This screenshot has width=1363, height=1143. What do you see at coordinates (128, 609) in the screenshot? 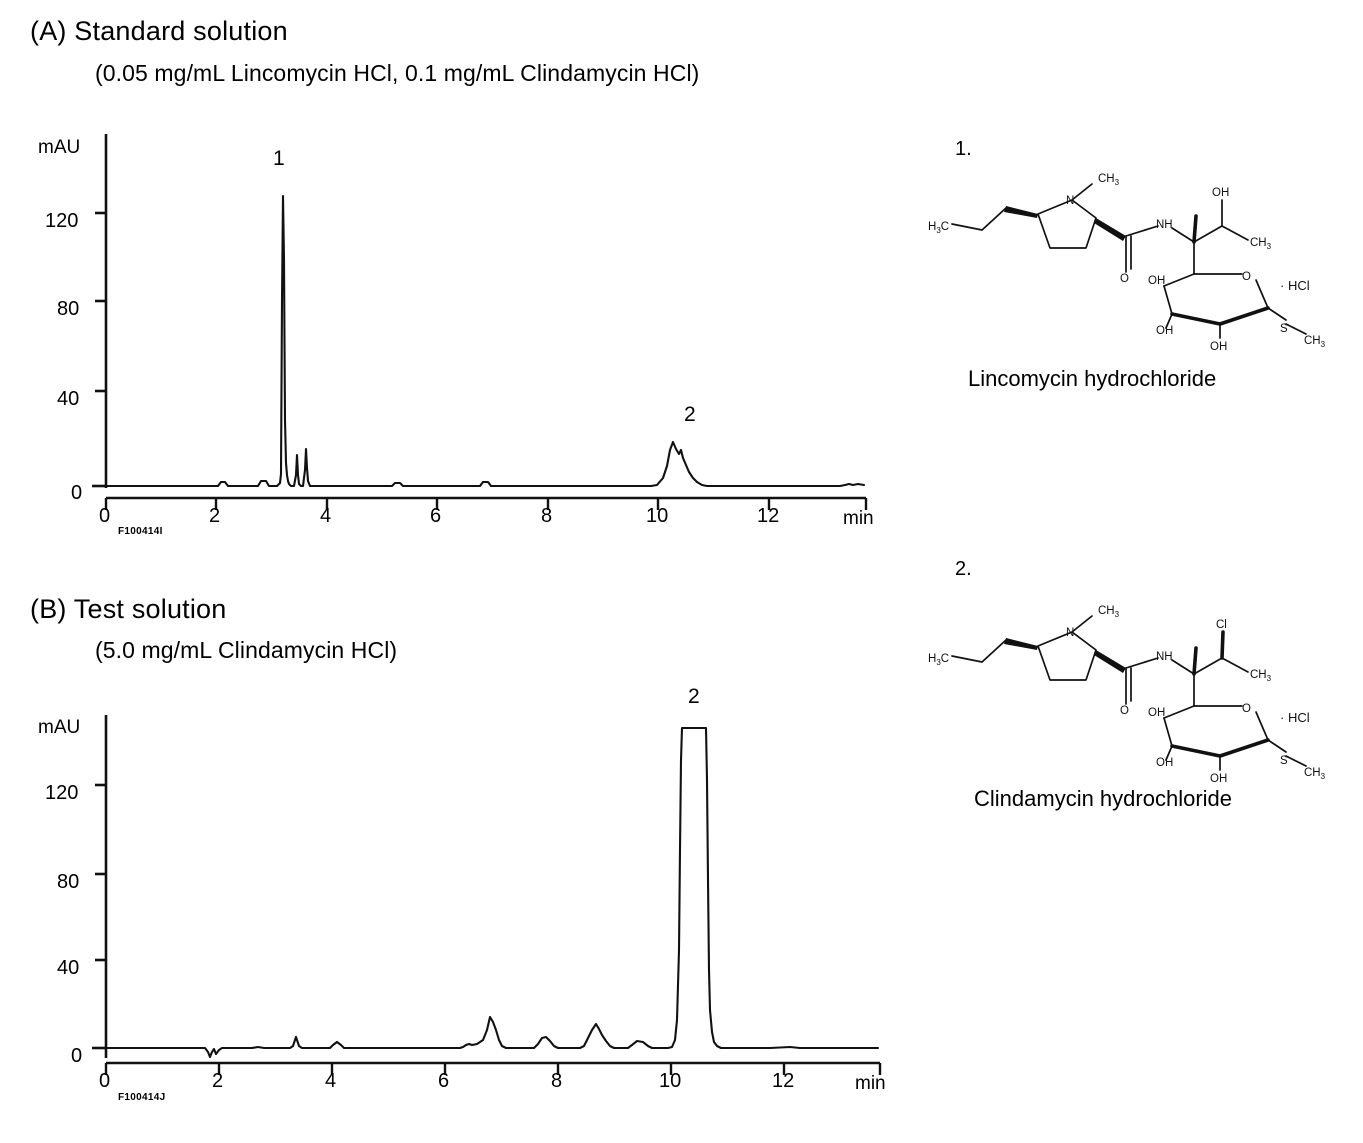
I see `panel-b-title: (B) Test solution` at bounding box center [128, 609].